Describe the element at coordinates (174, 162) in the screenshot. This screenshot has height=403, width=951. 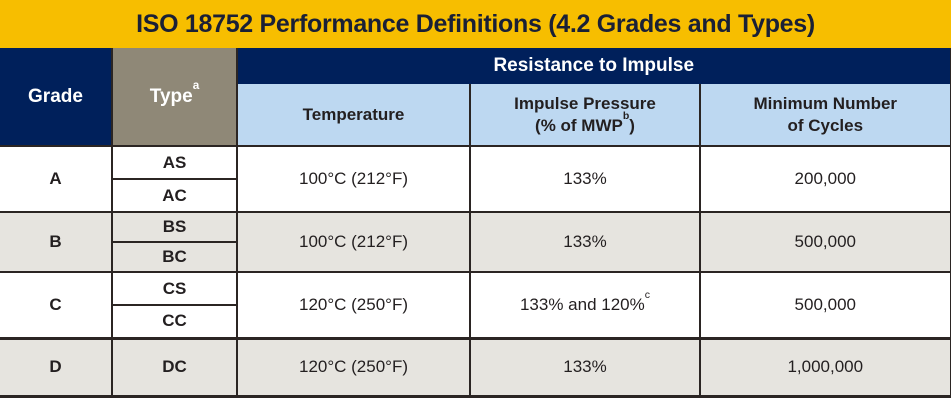
I see `type-cell: AS` at that location.